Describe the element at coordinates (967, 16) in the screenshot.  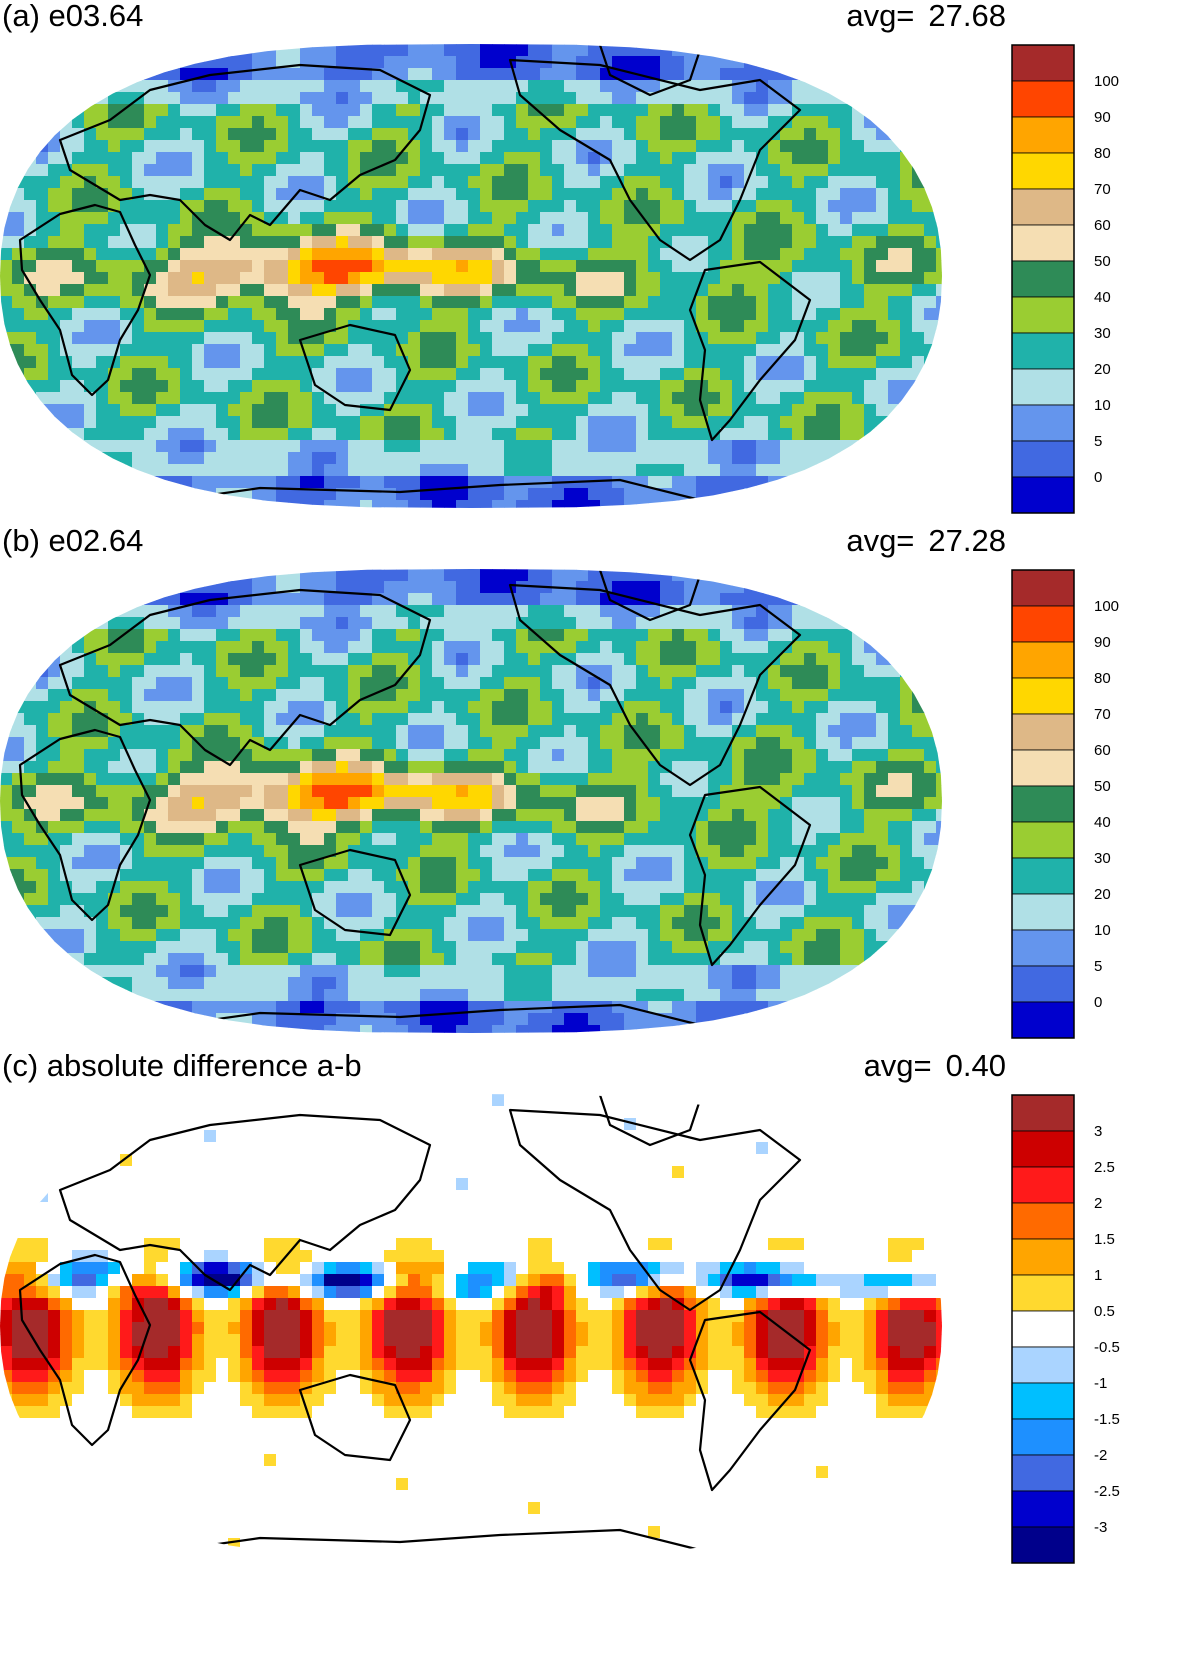
I see `avg-value: 27.68` at that location.